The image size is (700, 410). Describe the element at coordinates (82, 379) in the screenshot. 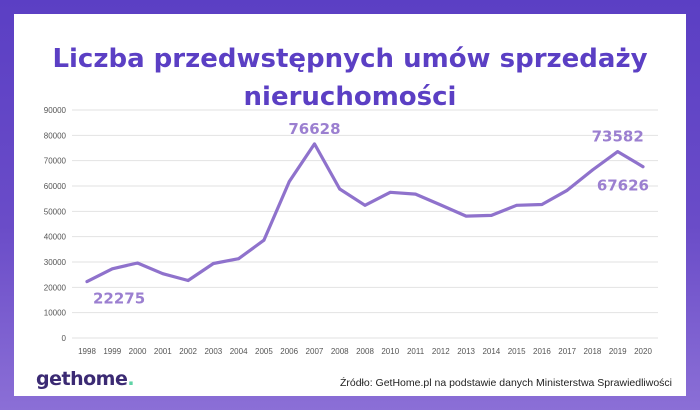

I see `logo-text: gethome` at that location.